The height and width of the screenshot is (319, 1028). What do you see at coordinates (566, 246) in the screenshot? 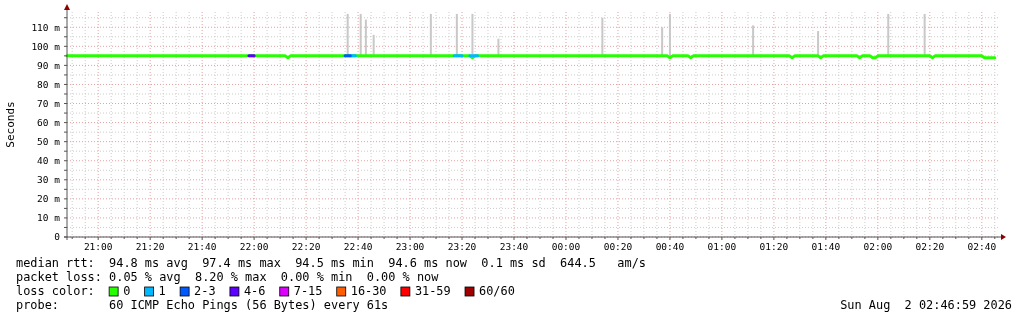
I see `x-tick-label: 00:00` at bounding box center [566, 246].